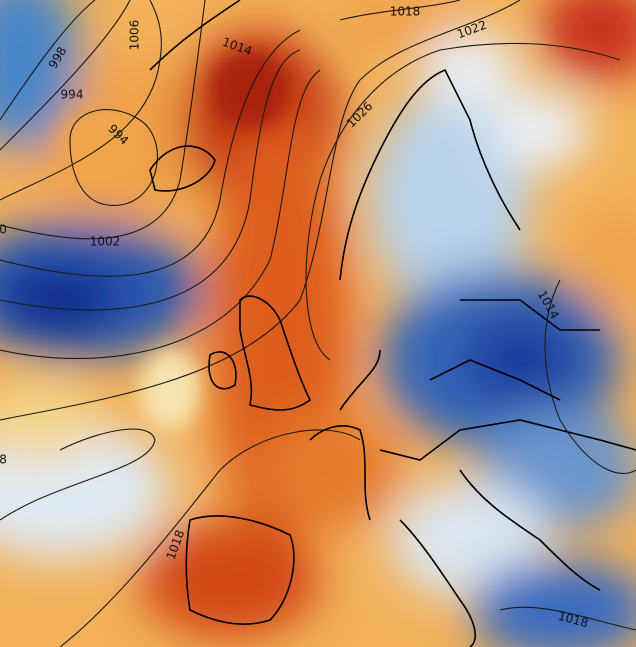  Describe the element at coordinates (3, 460) in the screenshot. I see `isobar-label: 8` at that location.